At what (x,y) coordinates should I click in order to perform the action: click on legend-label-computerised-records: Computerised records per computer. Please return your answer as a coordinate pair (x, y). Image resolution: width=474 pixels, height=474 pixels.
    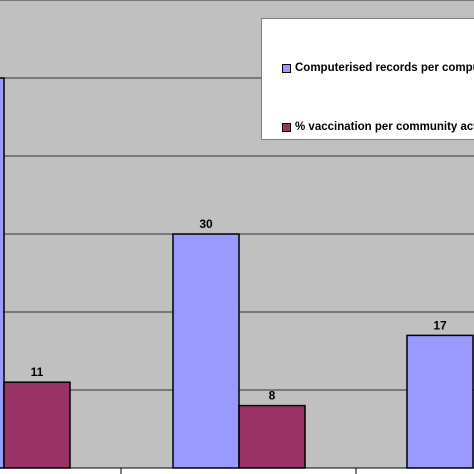
    Looking at the image, I should click on (384, 68).